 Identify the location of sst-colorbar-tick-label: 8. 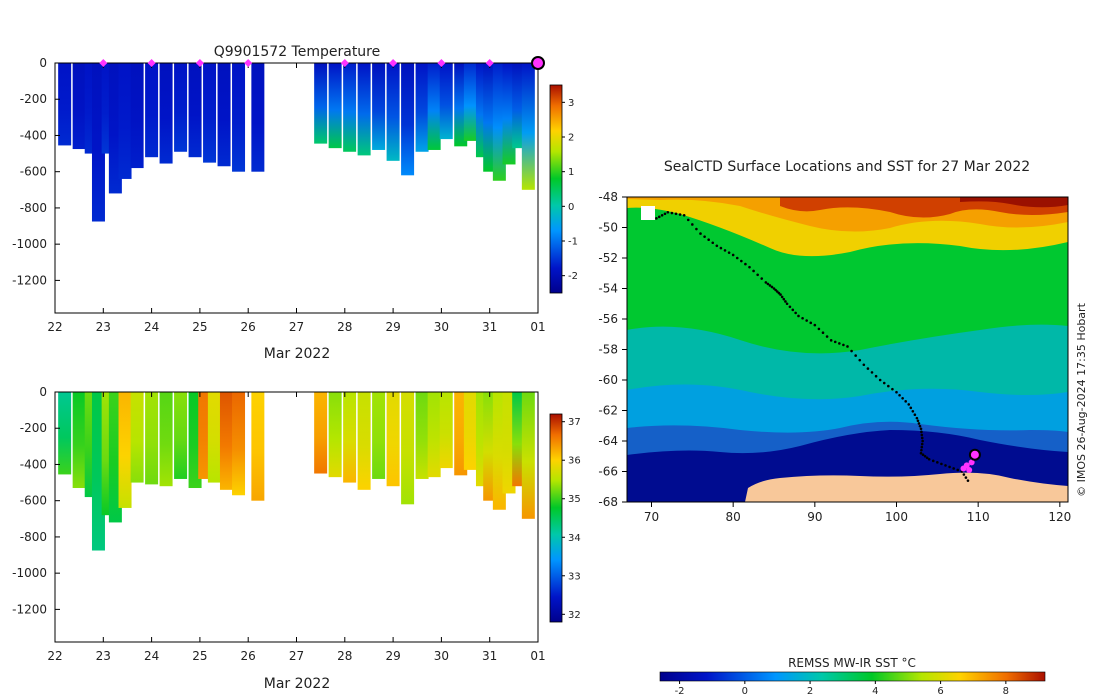
(1006, 691).